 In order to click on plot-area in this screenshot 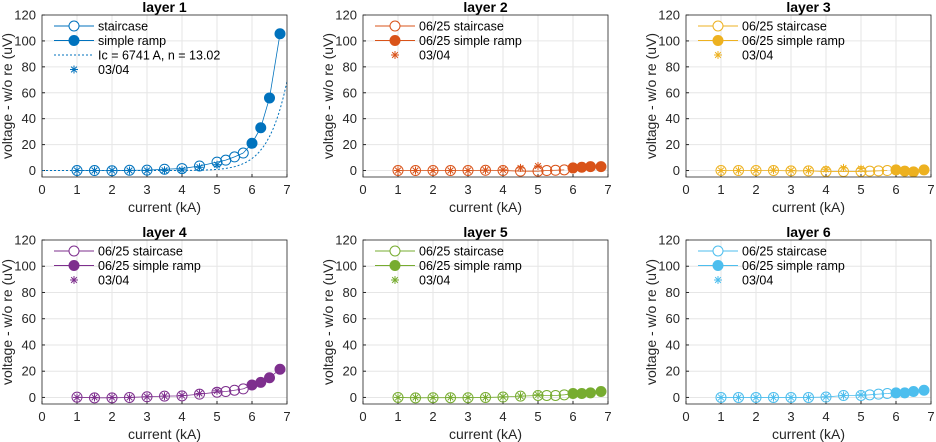, I will do `click(808, 322)`.